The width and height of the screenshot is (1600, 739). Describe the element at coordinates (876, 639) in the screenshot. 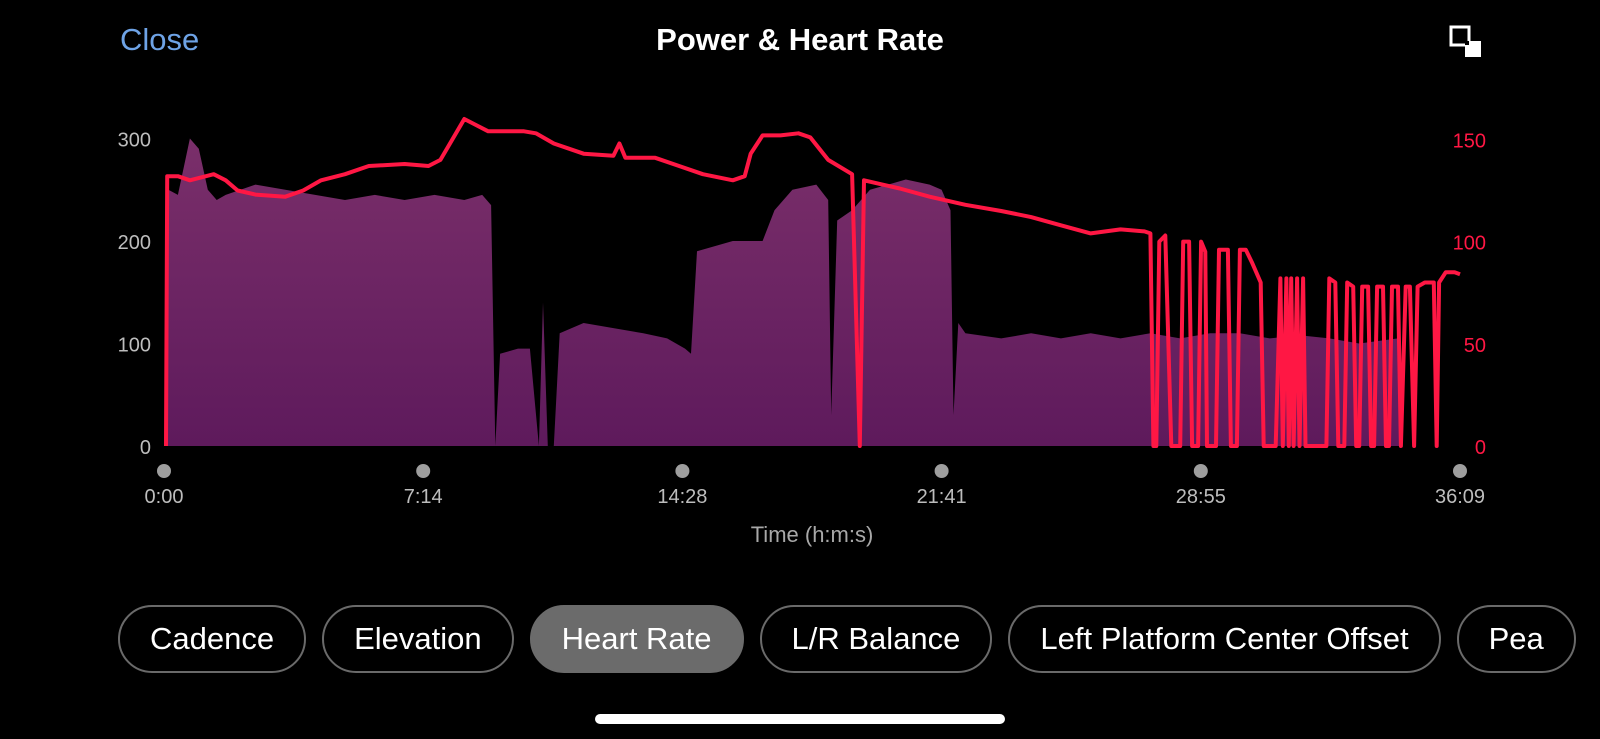

I see `tab-l-r-balance: L/R Balance` at that location.